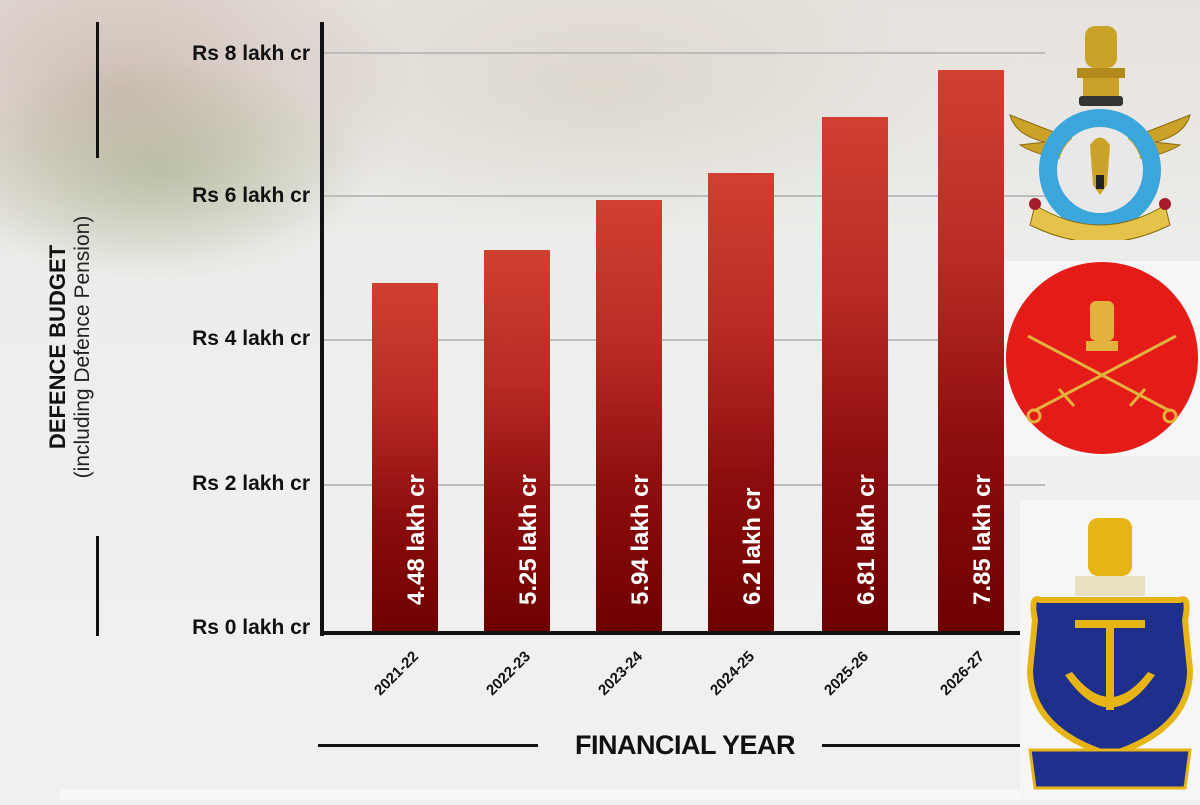  What do you see at coordinates (685, 745) in the screenshot?
I see `x-axis-title: FINANCIAL YEAR` at bounding box center [685, 745].